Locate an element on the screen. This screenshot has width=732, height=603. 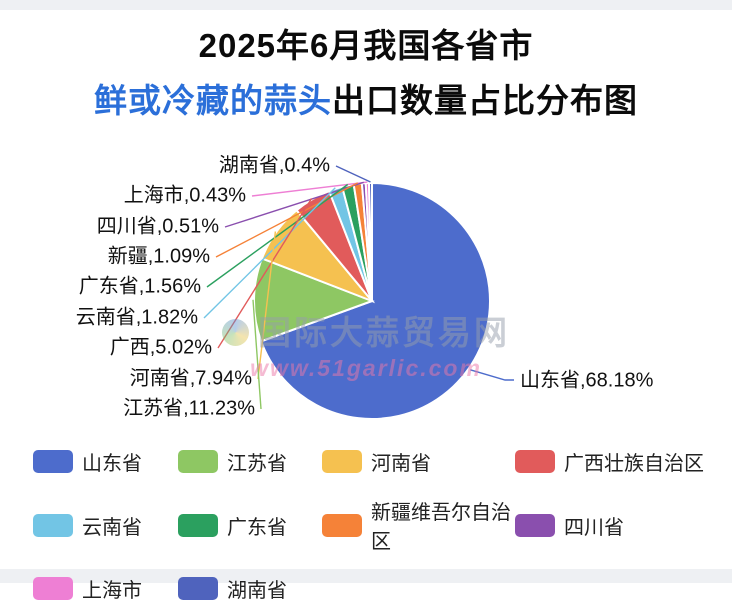
legend-item-8: 上海市 is located at coordinates (105, 588).